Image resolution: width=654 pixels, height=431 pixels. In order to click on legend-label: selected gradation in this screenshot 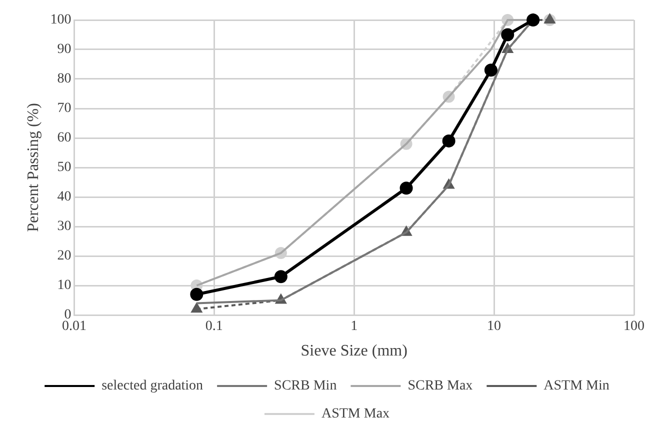, I will do `click(153, 386)`.